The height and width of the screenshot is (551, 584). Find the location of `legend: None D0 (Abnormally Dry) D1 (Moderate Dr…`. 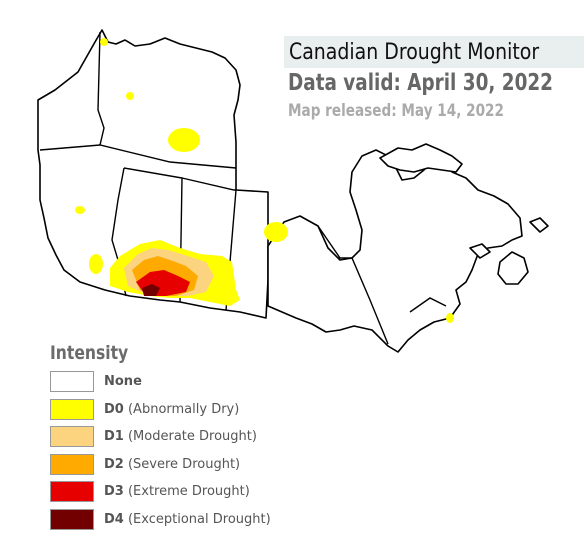

legend: None D0 (Abnormally Dry) D1 (Moderate Dr… is located at coordinates (160, 450).